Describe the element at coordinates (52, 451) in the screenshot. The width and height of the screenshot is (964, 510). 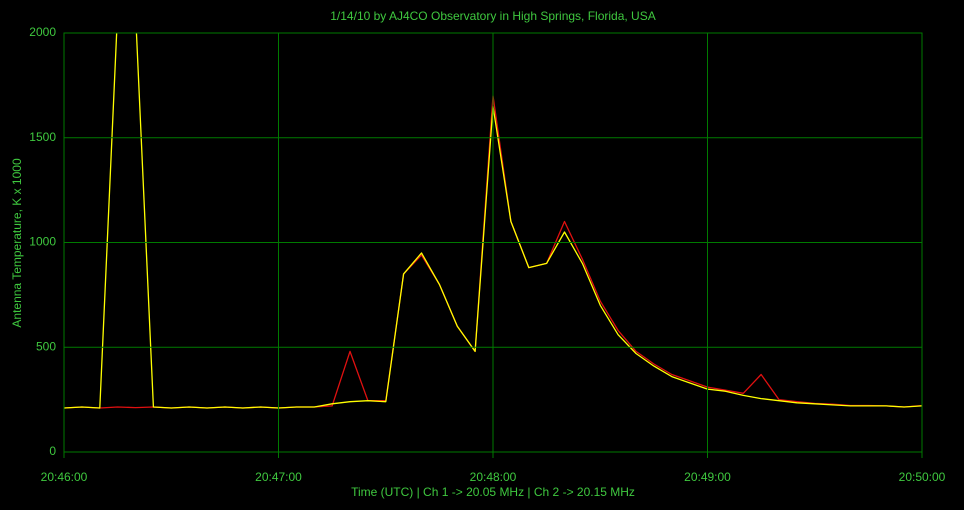
I see `y-tick-label: 0` at that location.